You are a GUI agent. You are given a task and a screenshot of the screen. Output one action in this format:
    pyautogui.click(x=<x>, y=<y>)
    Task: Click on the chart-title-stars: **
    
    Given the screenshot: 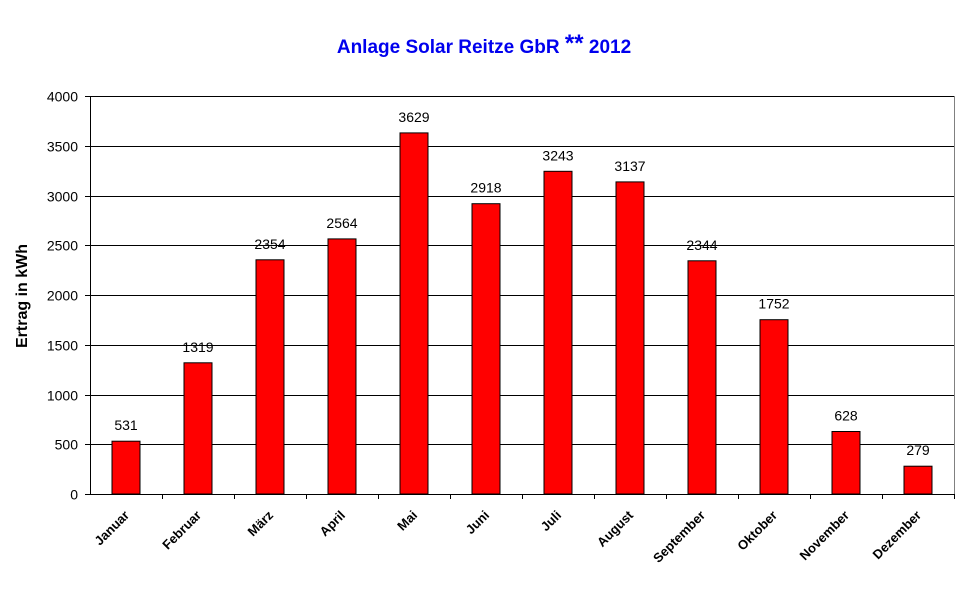 What is the action you would take?
    pyautogui.click(x=574, y=43)
    